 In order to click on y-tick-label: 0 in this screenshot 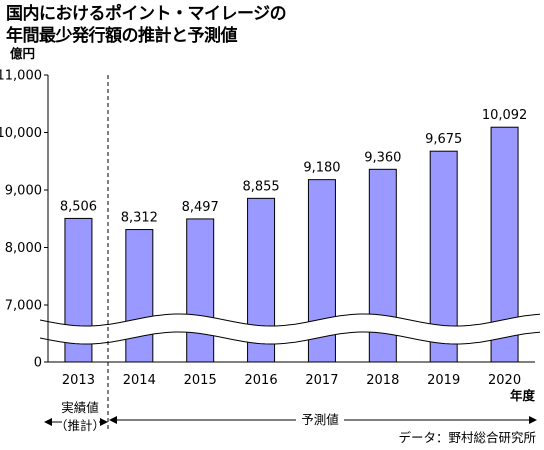, I will do `click(38, 363)`.